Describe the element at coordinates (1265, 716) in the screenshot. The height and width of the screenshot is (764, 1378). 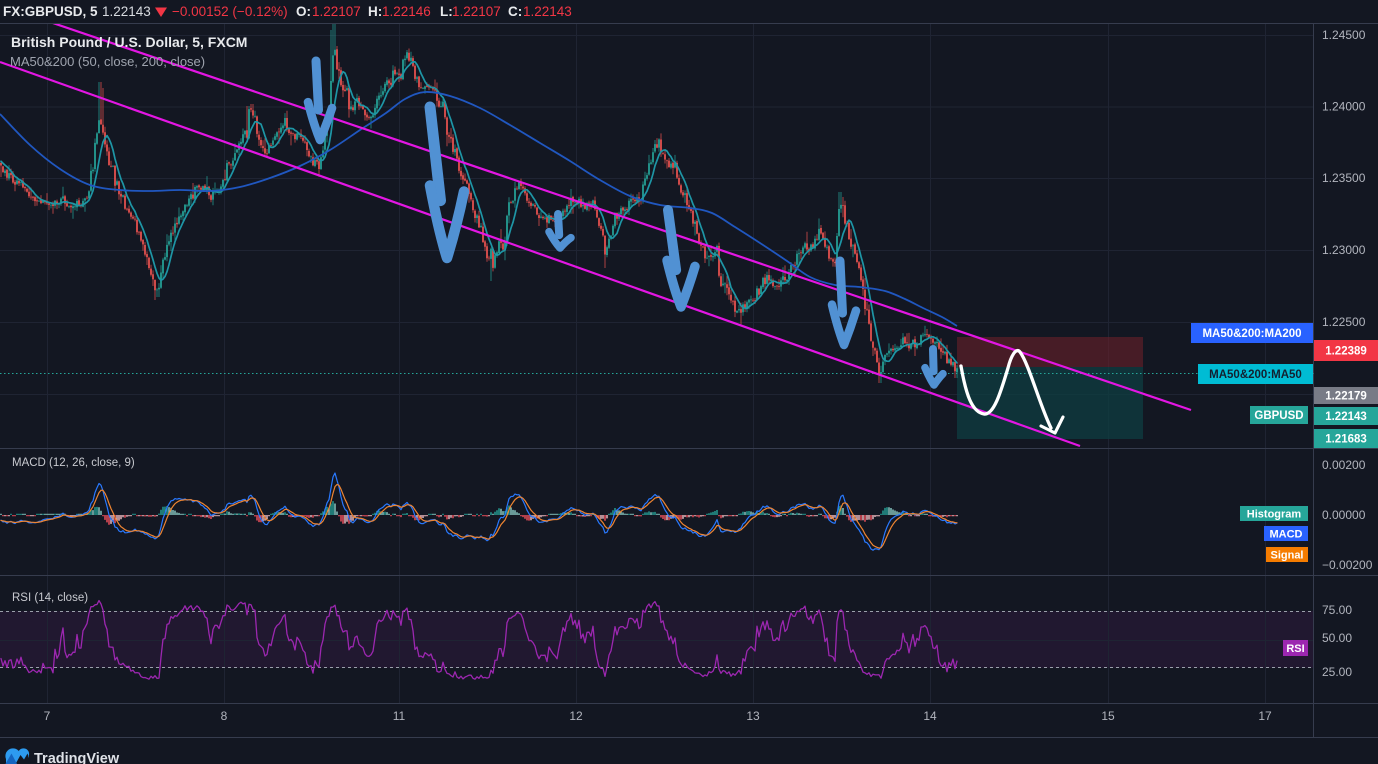
I see `svg-text: 17` at that location.